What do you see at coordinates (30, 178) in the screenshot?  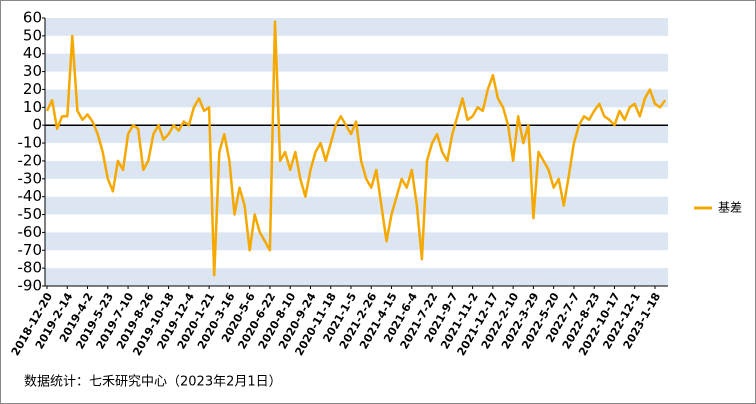 I see `y-tick-label: -30` at bounding box center [30, 178].